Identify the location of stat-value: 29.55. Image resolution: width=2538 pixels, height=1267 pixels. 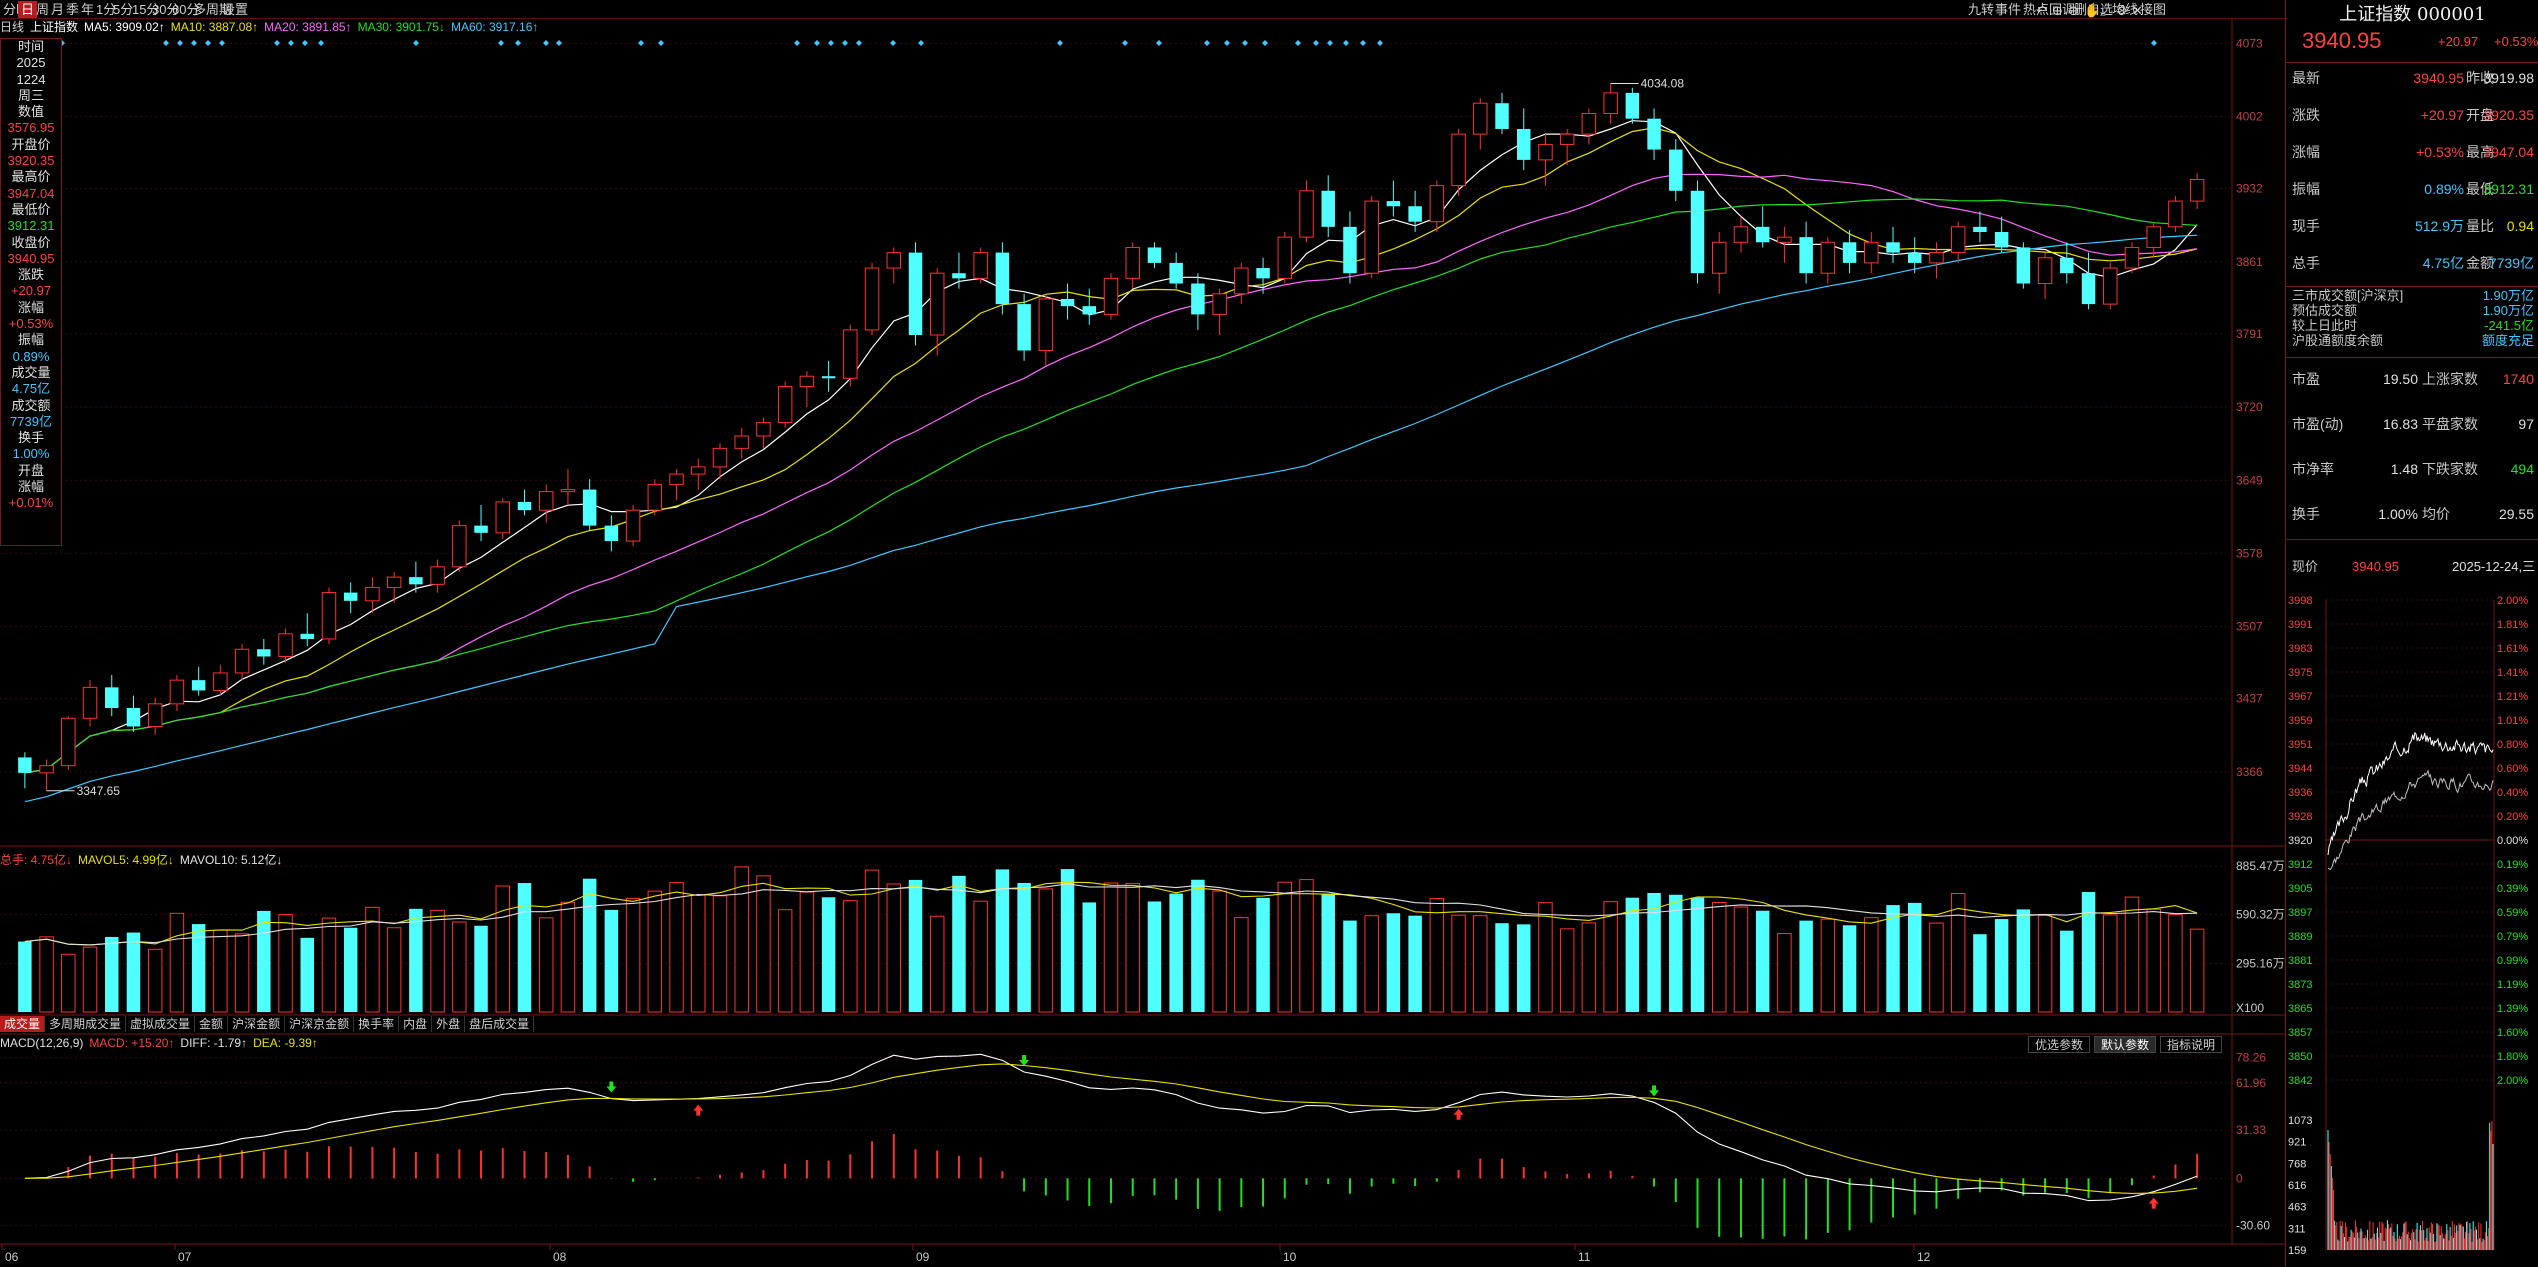
(2516, 514).